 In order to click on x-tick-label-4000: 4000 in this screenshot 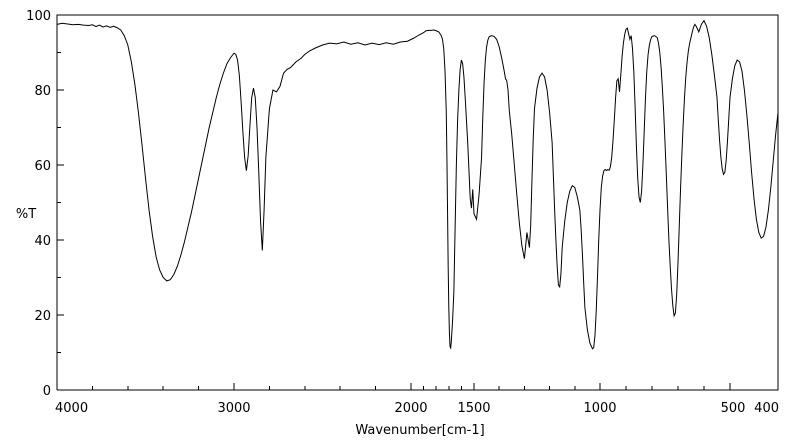, I will do `click(71, 408)`.